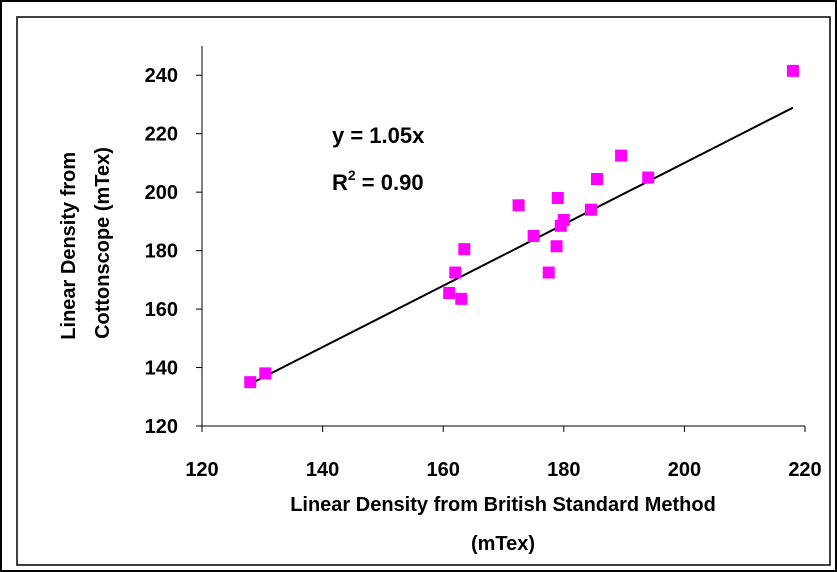 Image resolution: width=837 pixels, height=572 pixels. I want to click on y-tick-label: 160, so click(161, 310).